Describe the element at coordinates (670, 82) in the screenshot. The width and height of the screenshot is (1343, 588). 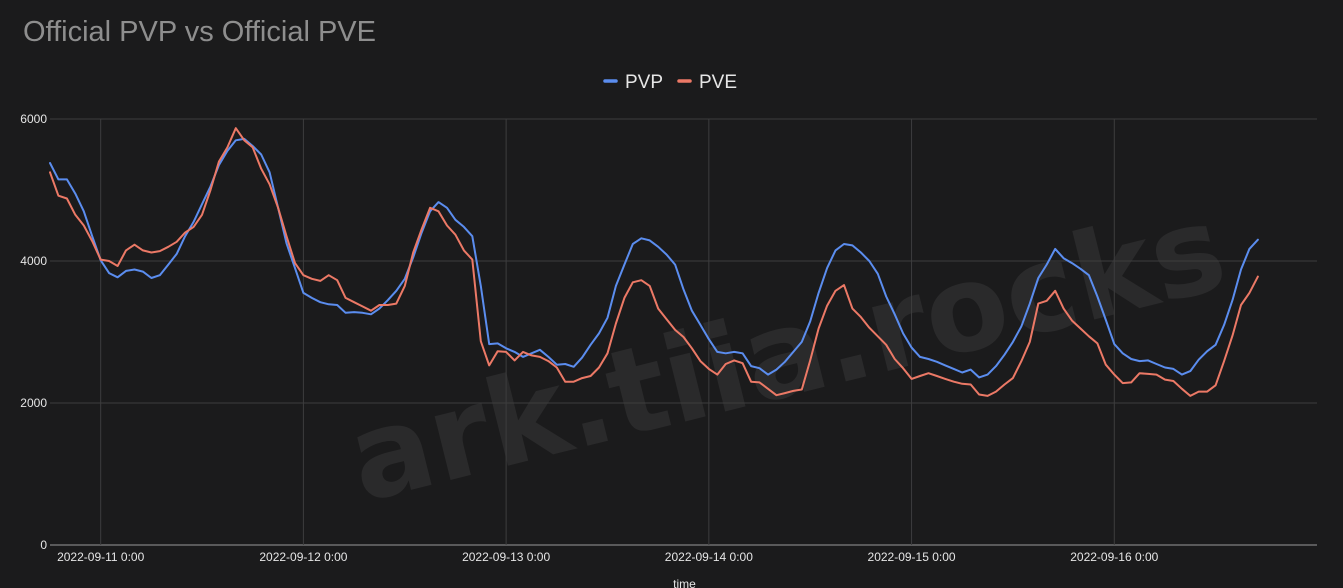
I see `legend: PVP PVE` at that location.